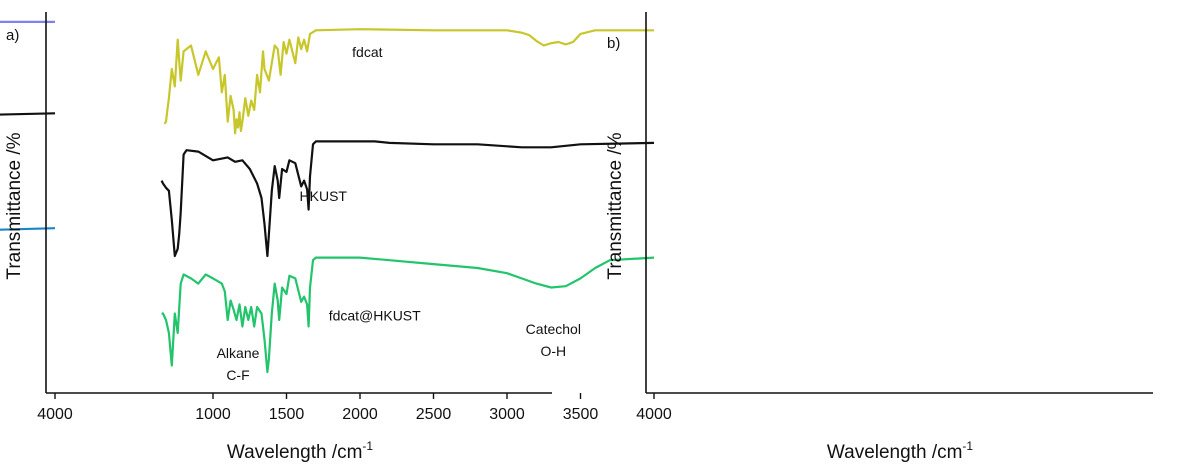  I want to click on panel-b-xlabel: Wavelength /cm-1, so click(900, 451).